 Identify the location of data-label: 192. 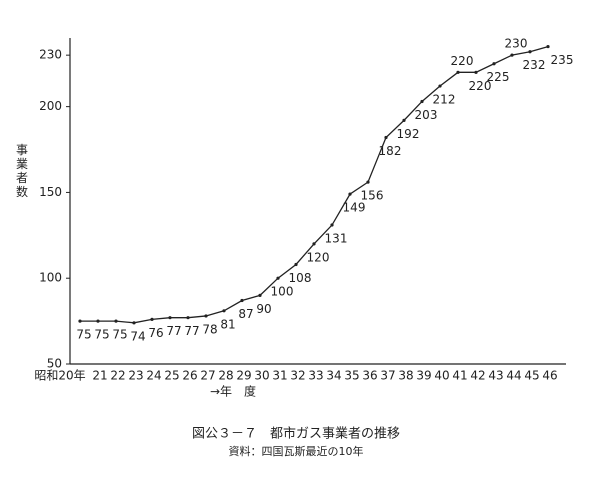
(408, 134).